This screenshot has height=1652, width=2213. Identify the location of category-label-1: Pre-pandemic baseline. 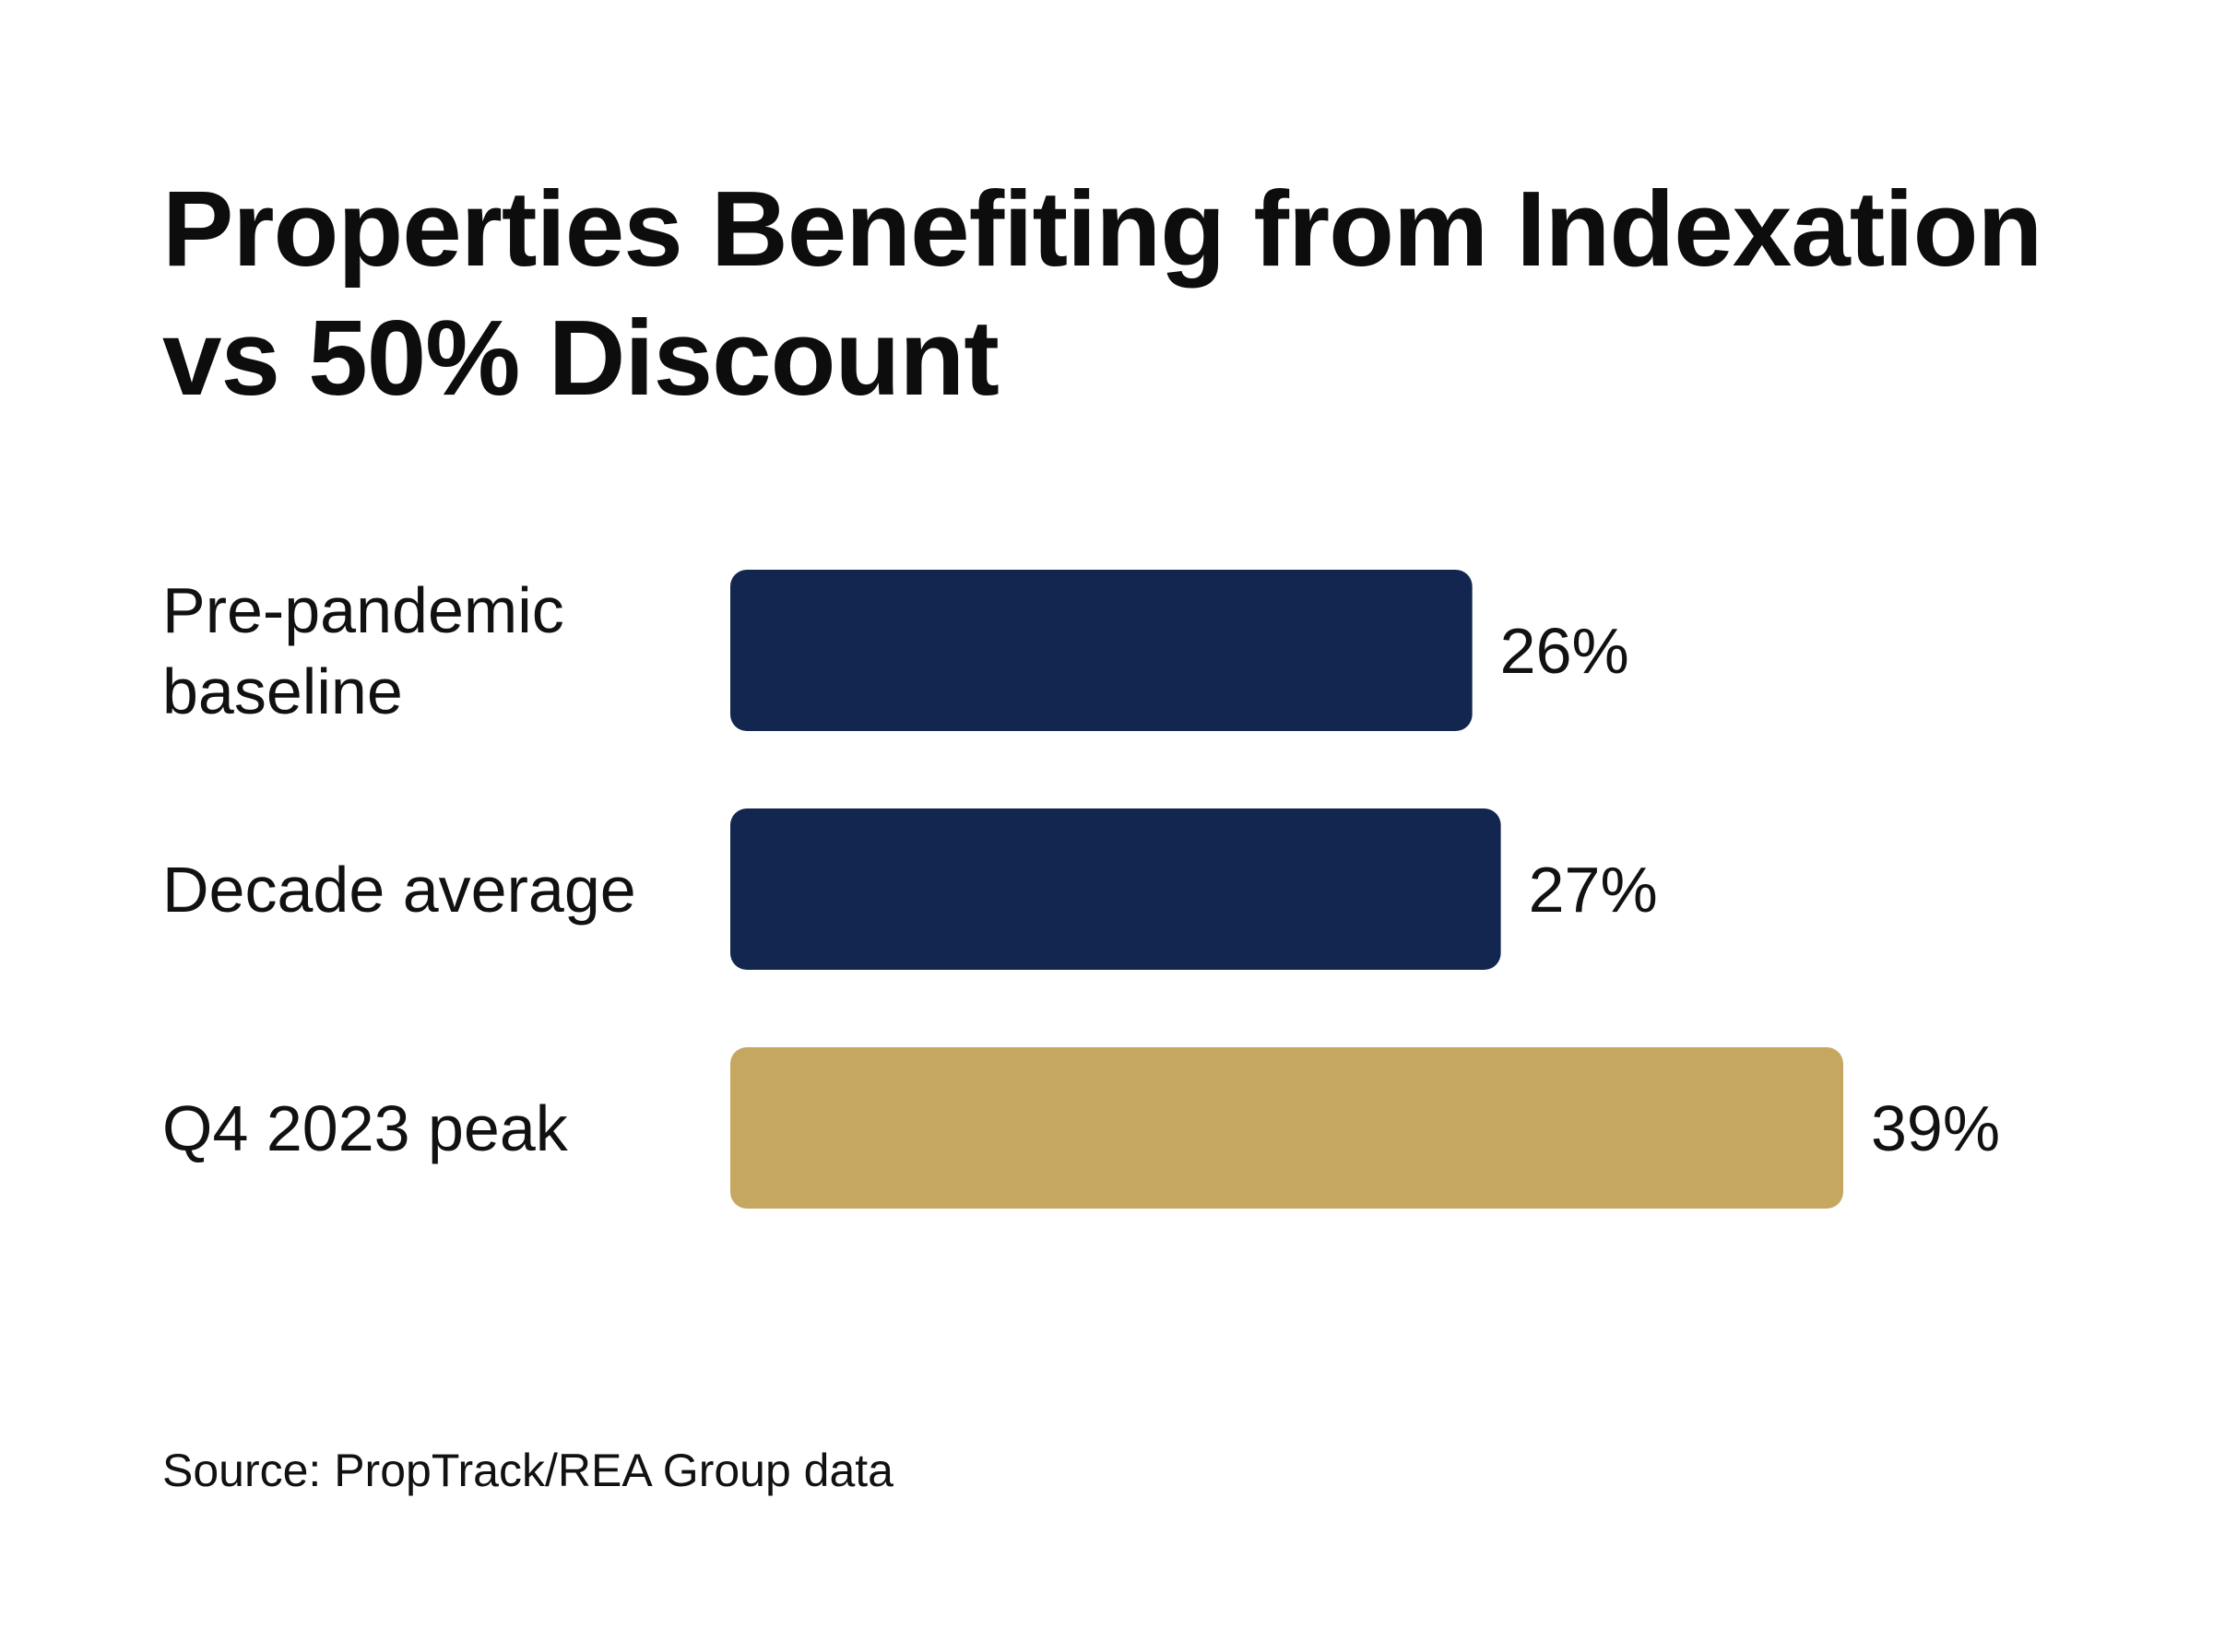
(363, 650).